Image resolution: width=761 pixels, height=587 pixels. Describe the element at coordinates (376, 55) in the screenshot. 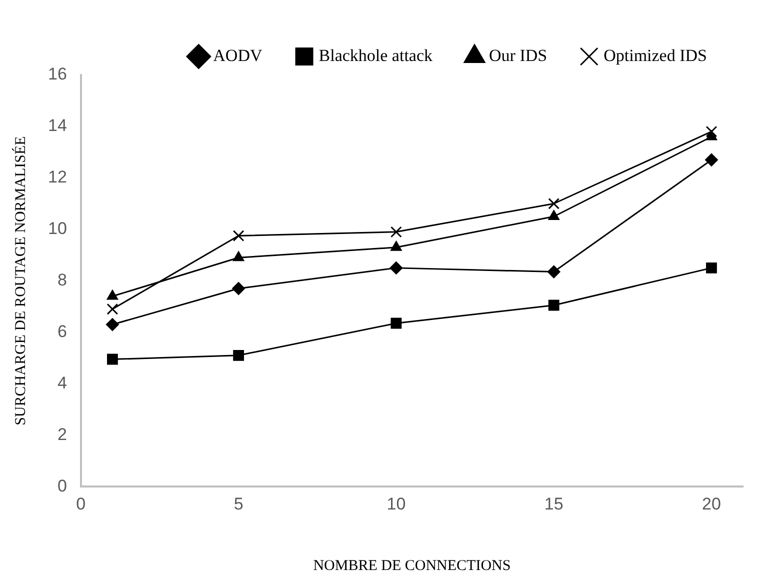

I see `legend-label: Blackhole attack` at that location.